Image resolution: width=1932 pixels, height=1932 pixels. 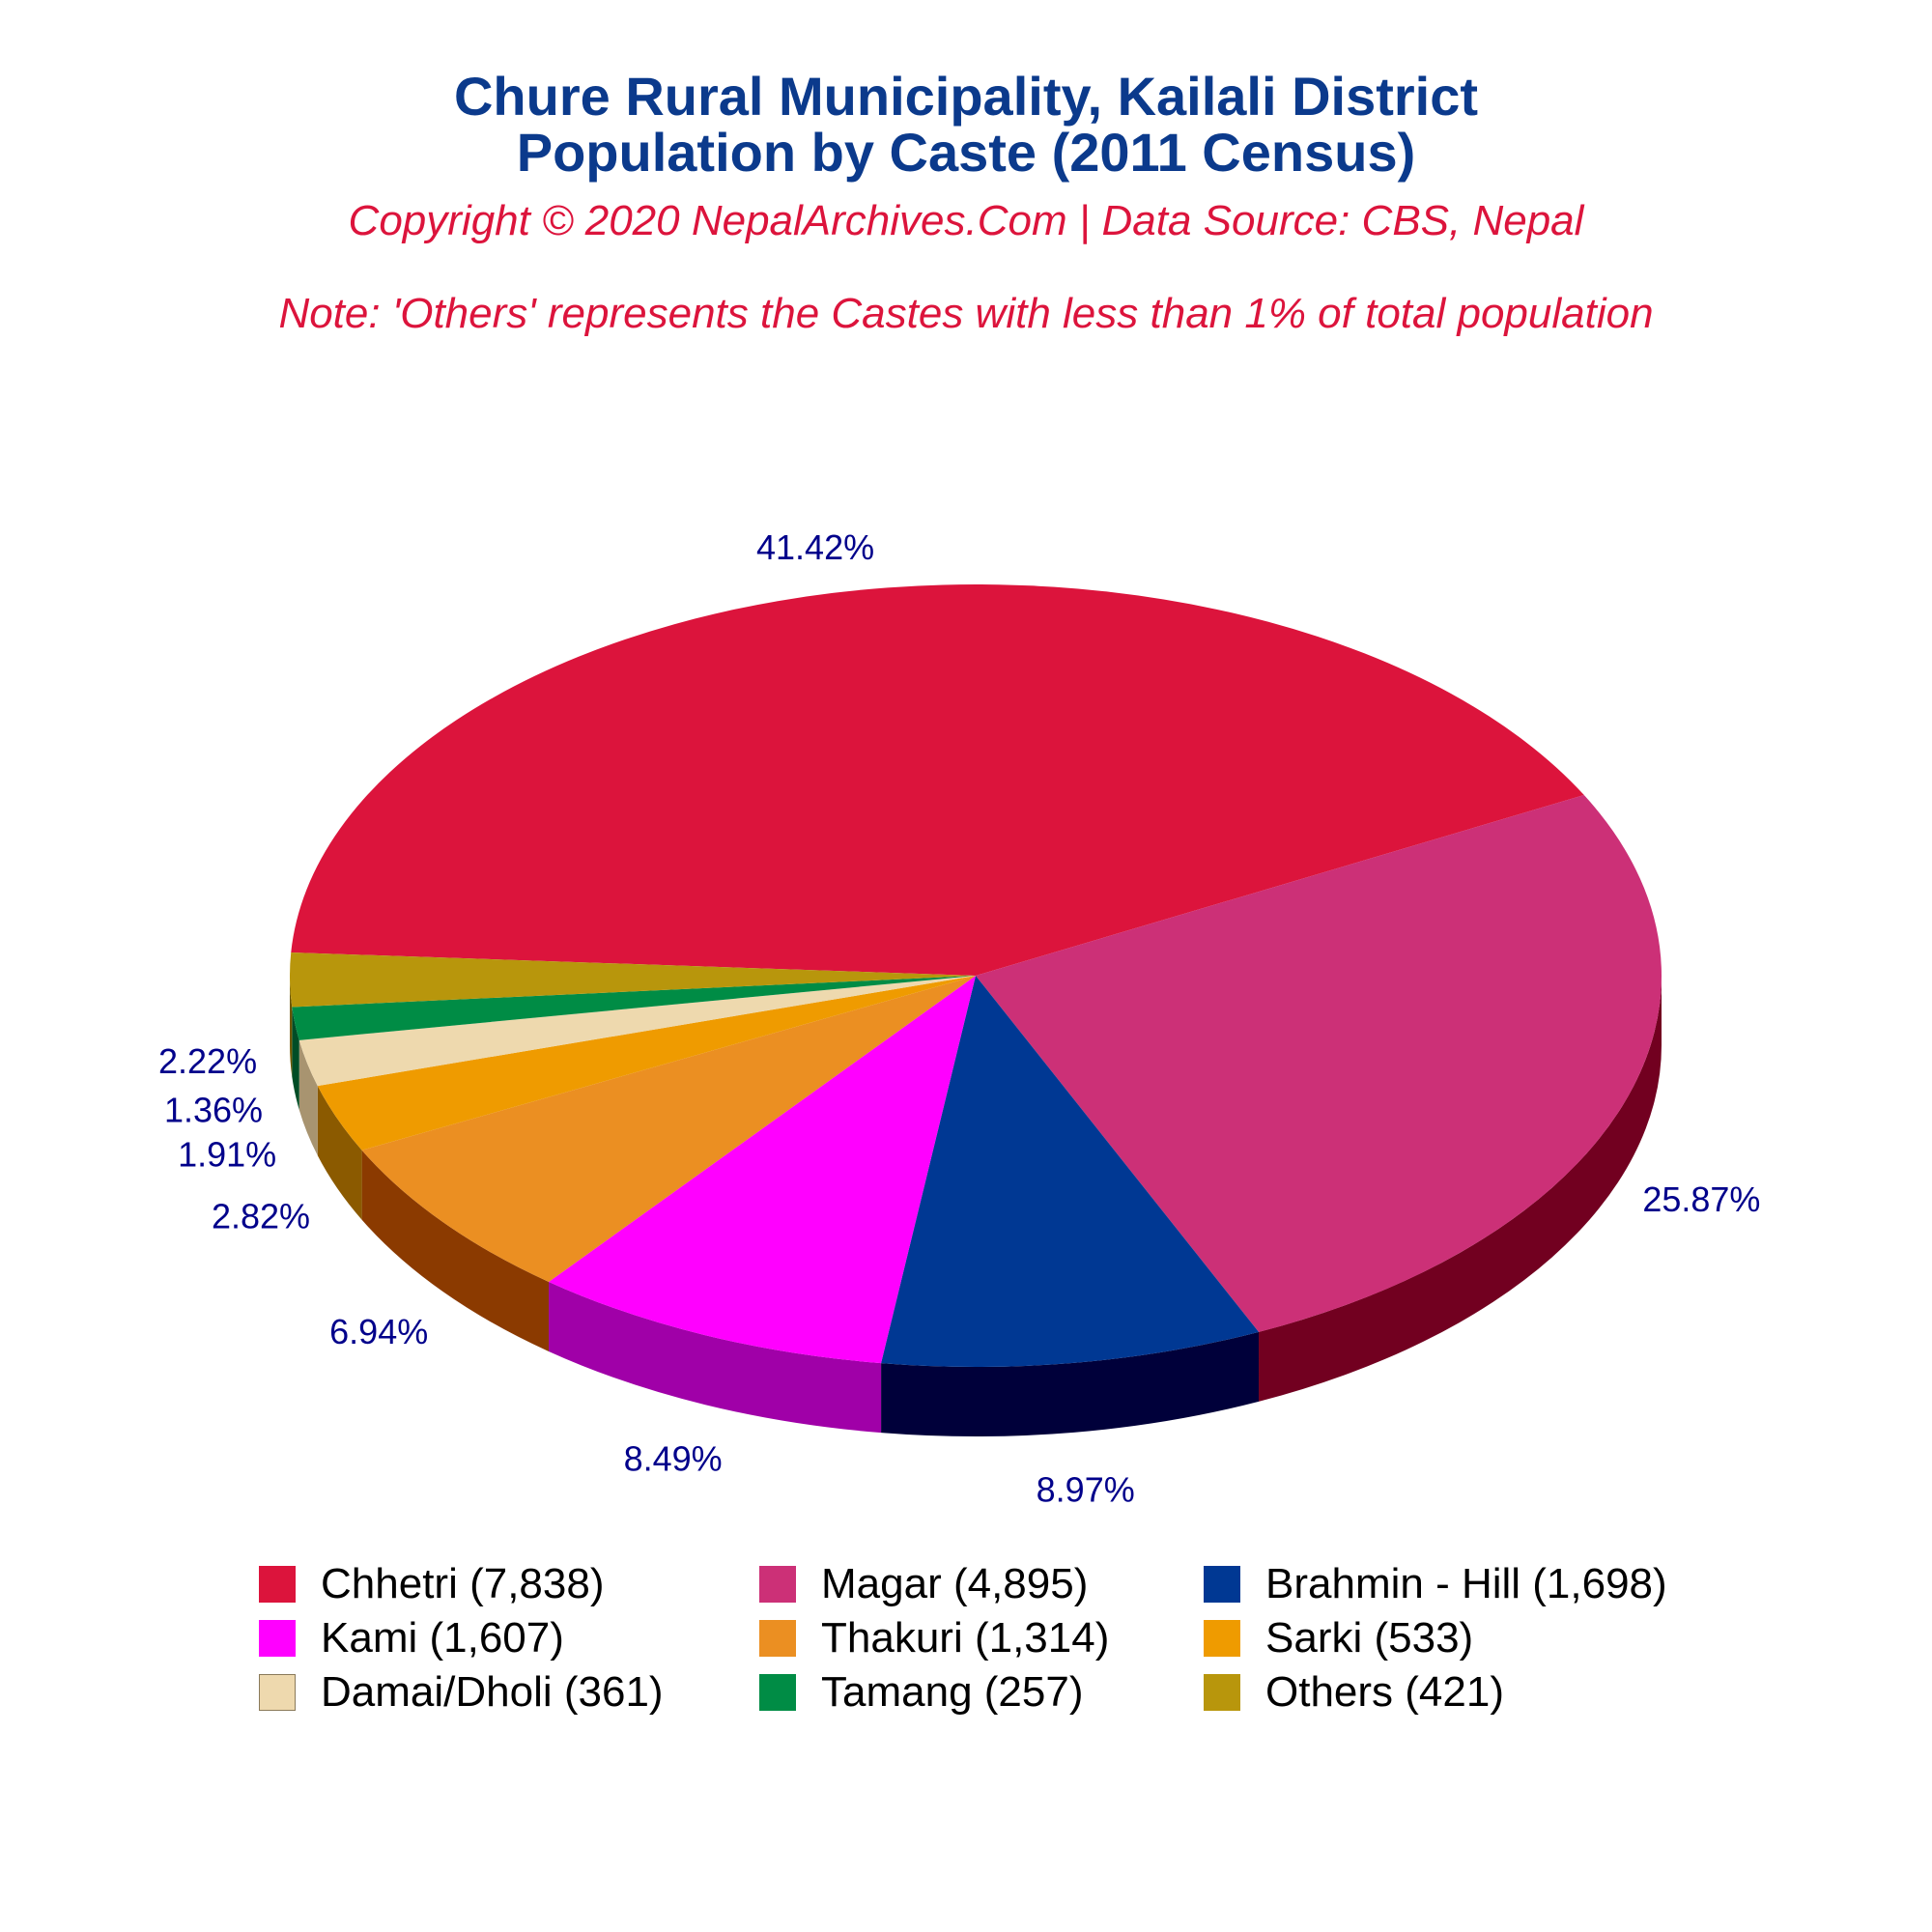 What do you see at coordinates (777, 1638) in the screenshot?
I see `legend-swatch-thakuri` at bounding box center [777, 1638].